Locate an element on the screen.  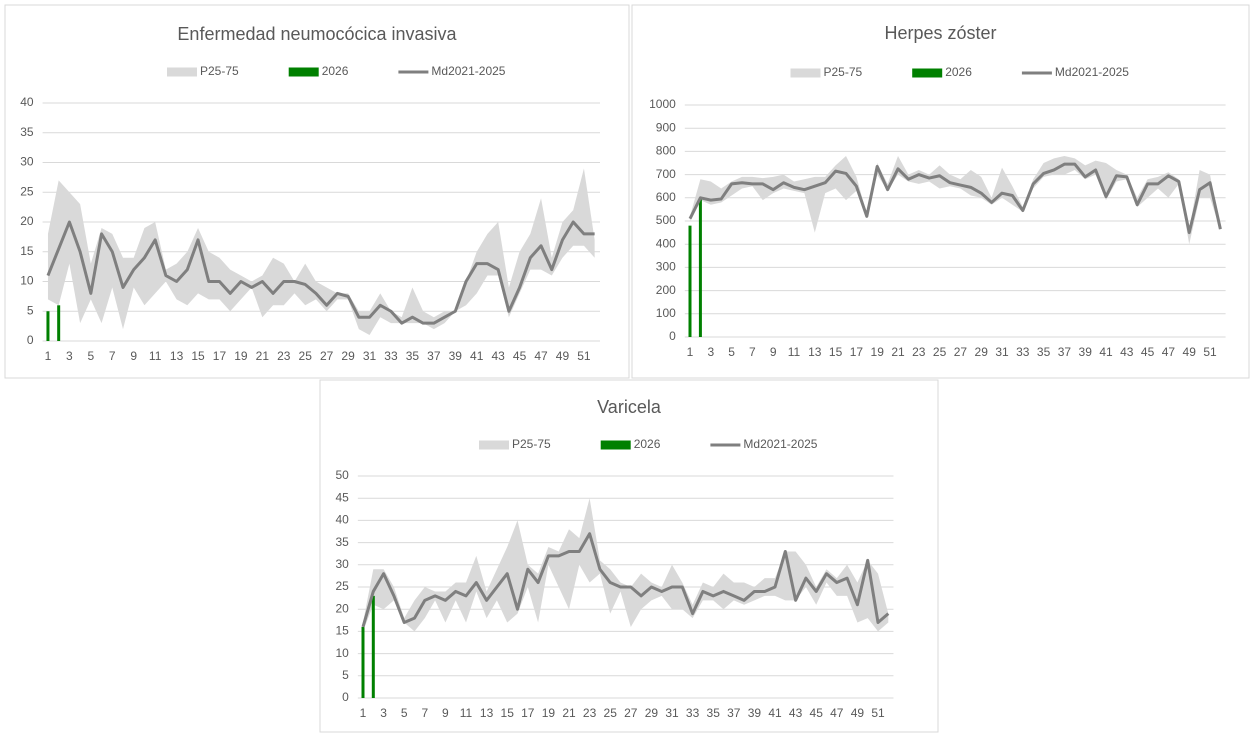
y-tick-label: 300 is located at coordinates (666, 267).